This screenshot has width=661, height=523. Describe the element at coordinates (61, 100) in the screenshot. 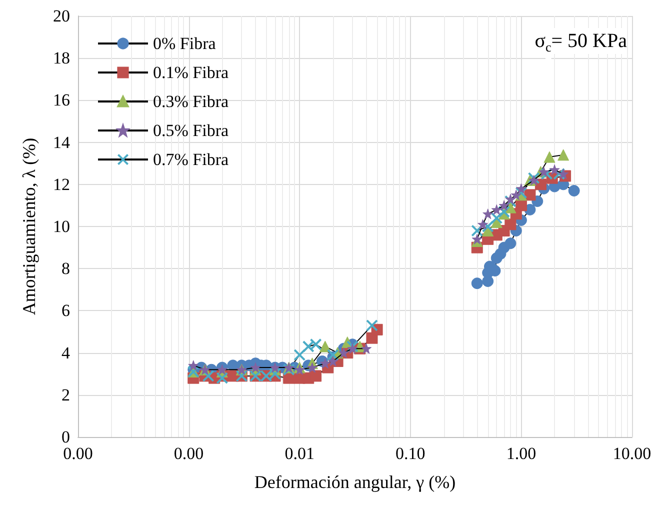

I see `y-tick-label: 16` at that location.